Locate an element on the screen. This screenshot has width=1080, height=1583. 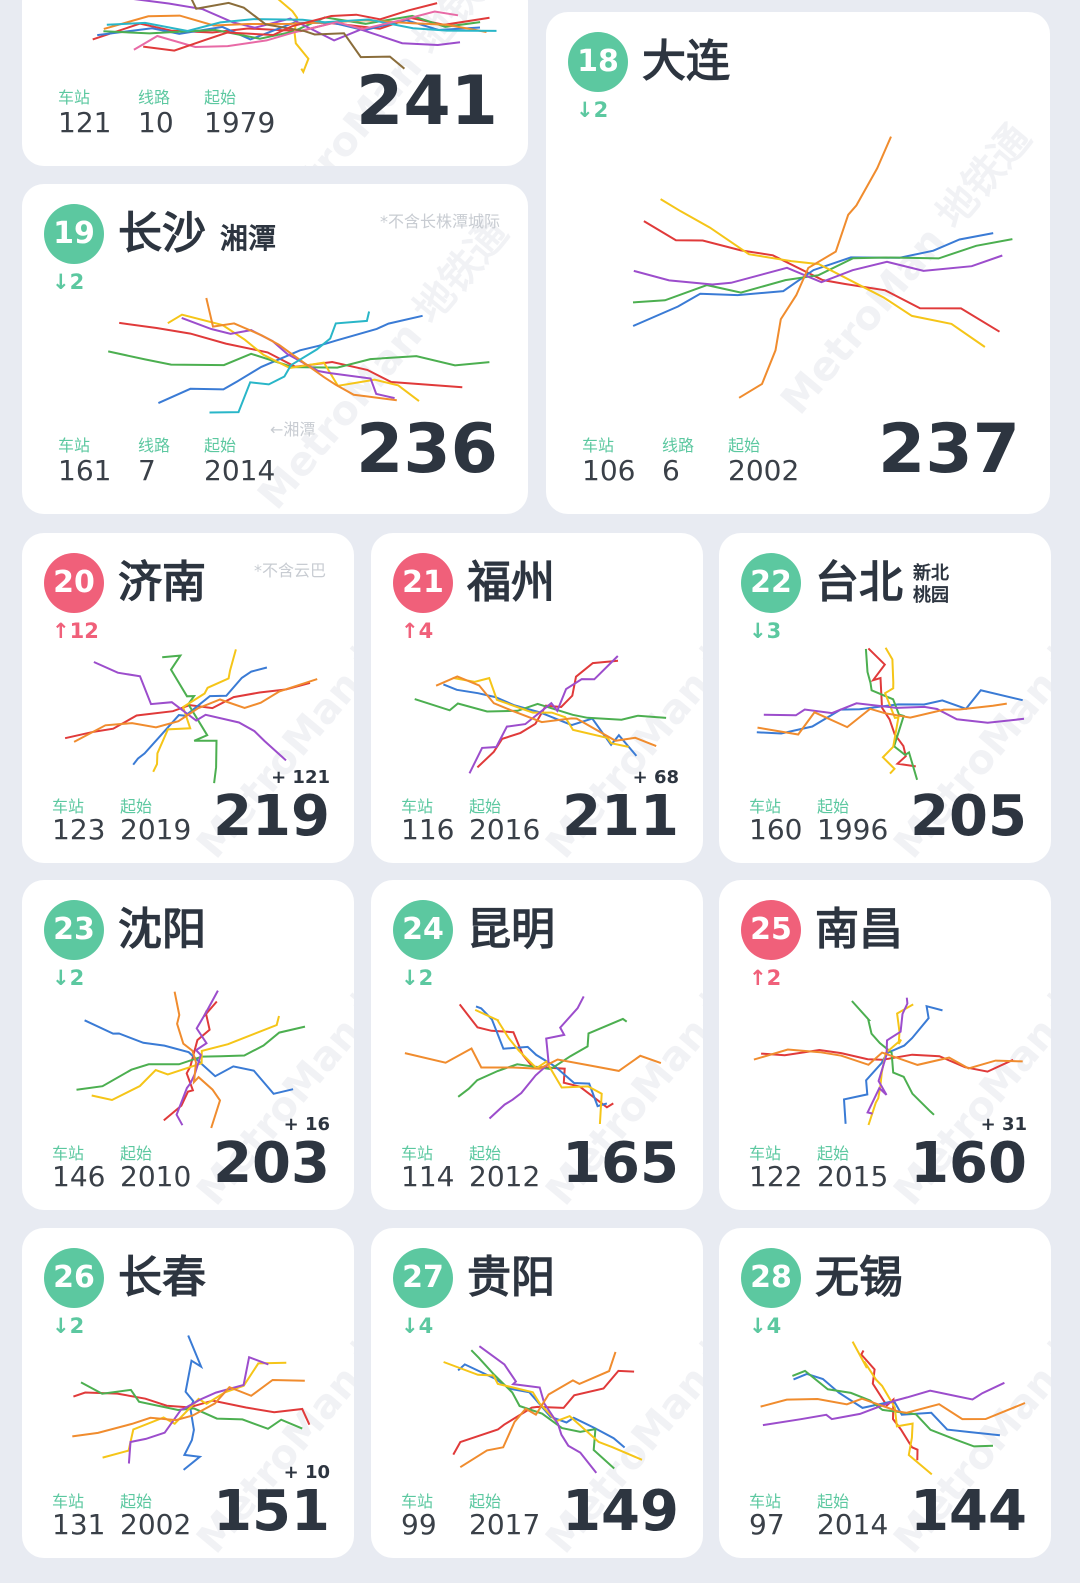
stat-value: 1996 is located at coordinates (853, 829).